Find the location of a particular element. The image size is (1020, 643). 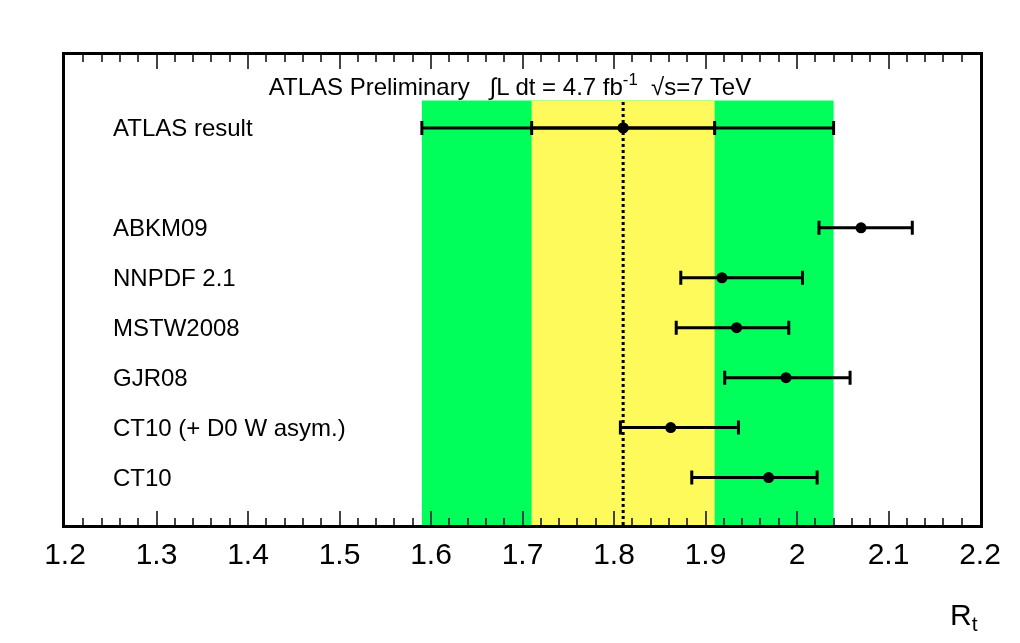

x-tick-label: 1.4 is located at coordinates (248, 553).